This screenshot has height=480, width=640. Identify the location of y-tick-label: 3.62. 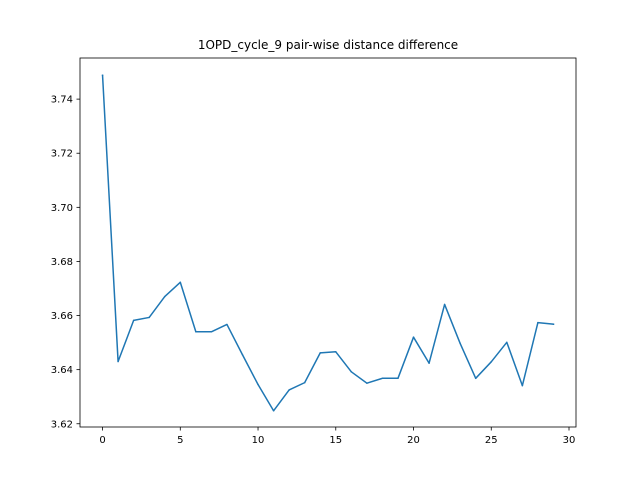
(62, 424).